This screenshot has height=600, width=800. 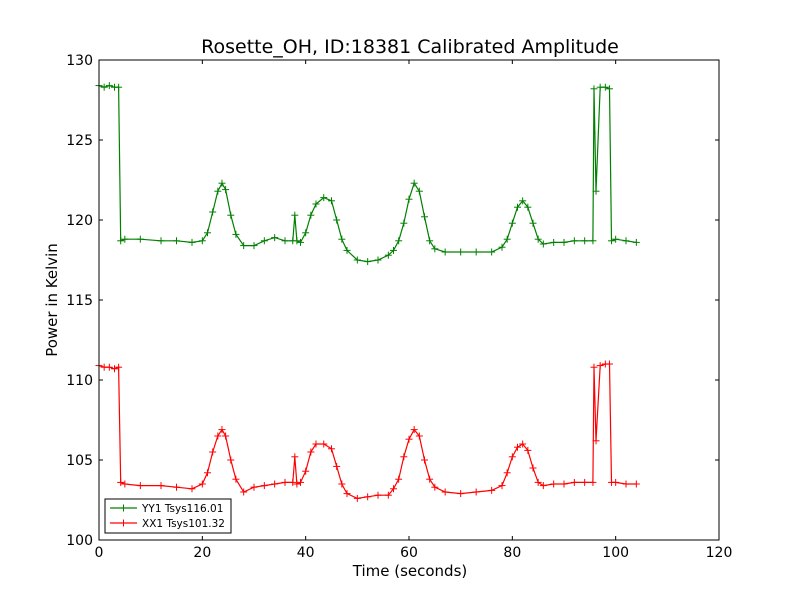 I want to click on x-tick-label: 20, so click(x=202, y=553).